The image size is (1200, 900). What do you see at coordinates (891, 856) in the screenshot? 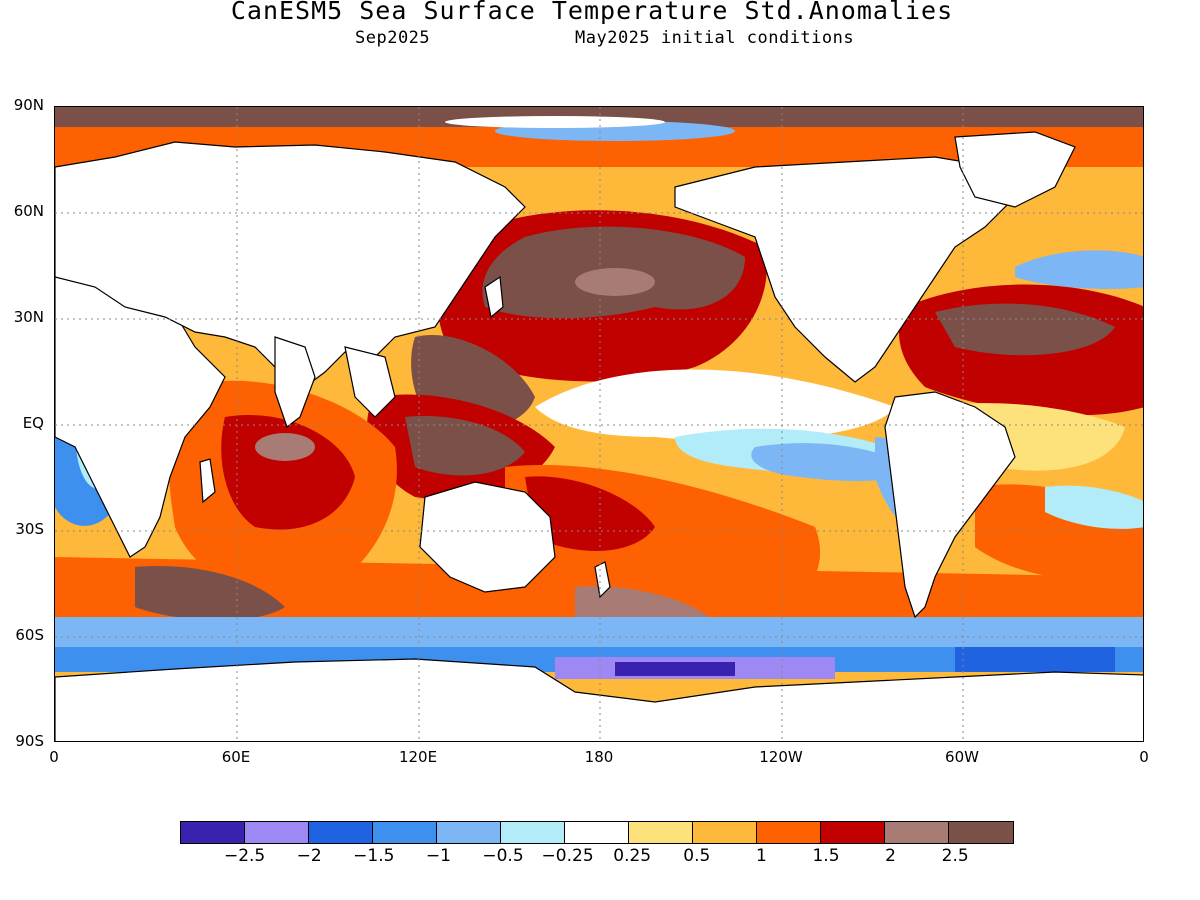
I see `colorbar-tick-label: 2` at bounding box center [891, 856].